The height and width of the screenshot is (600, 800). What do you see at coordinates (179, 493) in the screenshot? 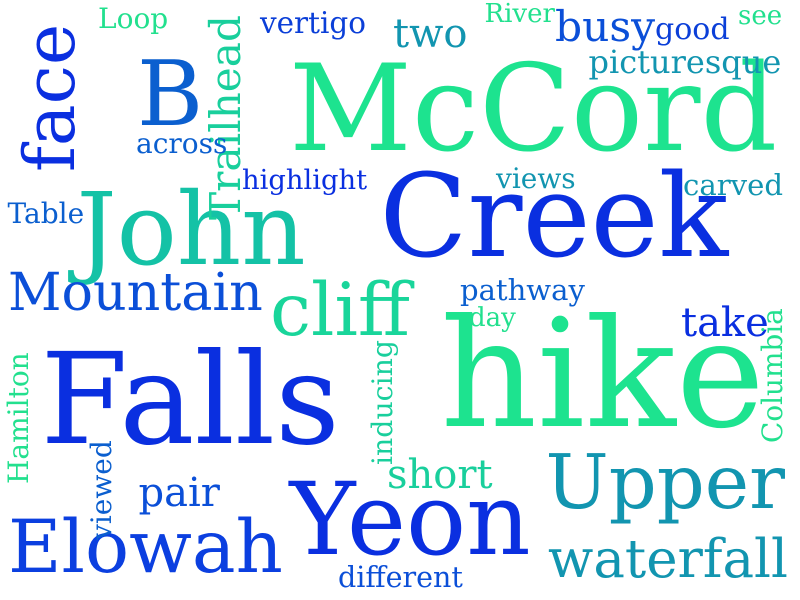
I see `word-pair: pair` at bounding box center [179, 493].